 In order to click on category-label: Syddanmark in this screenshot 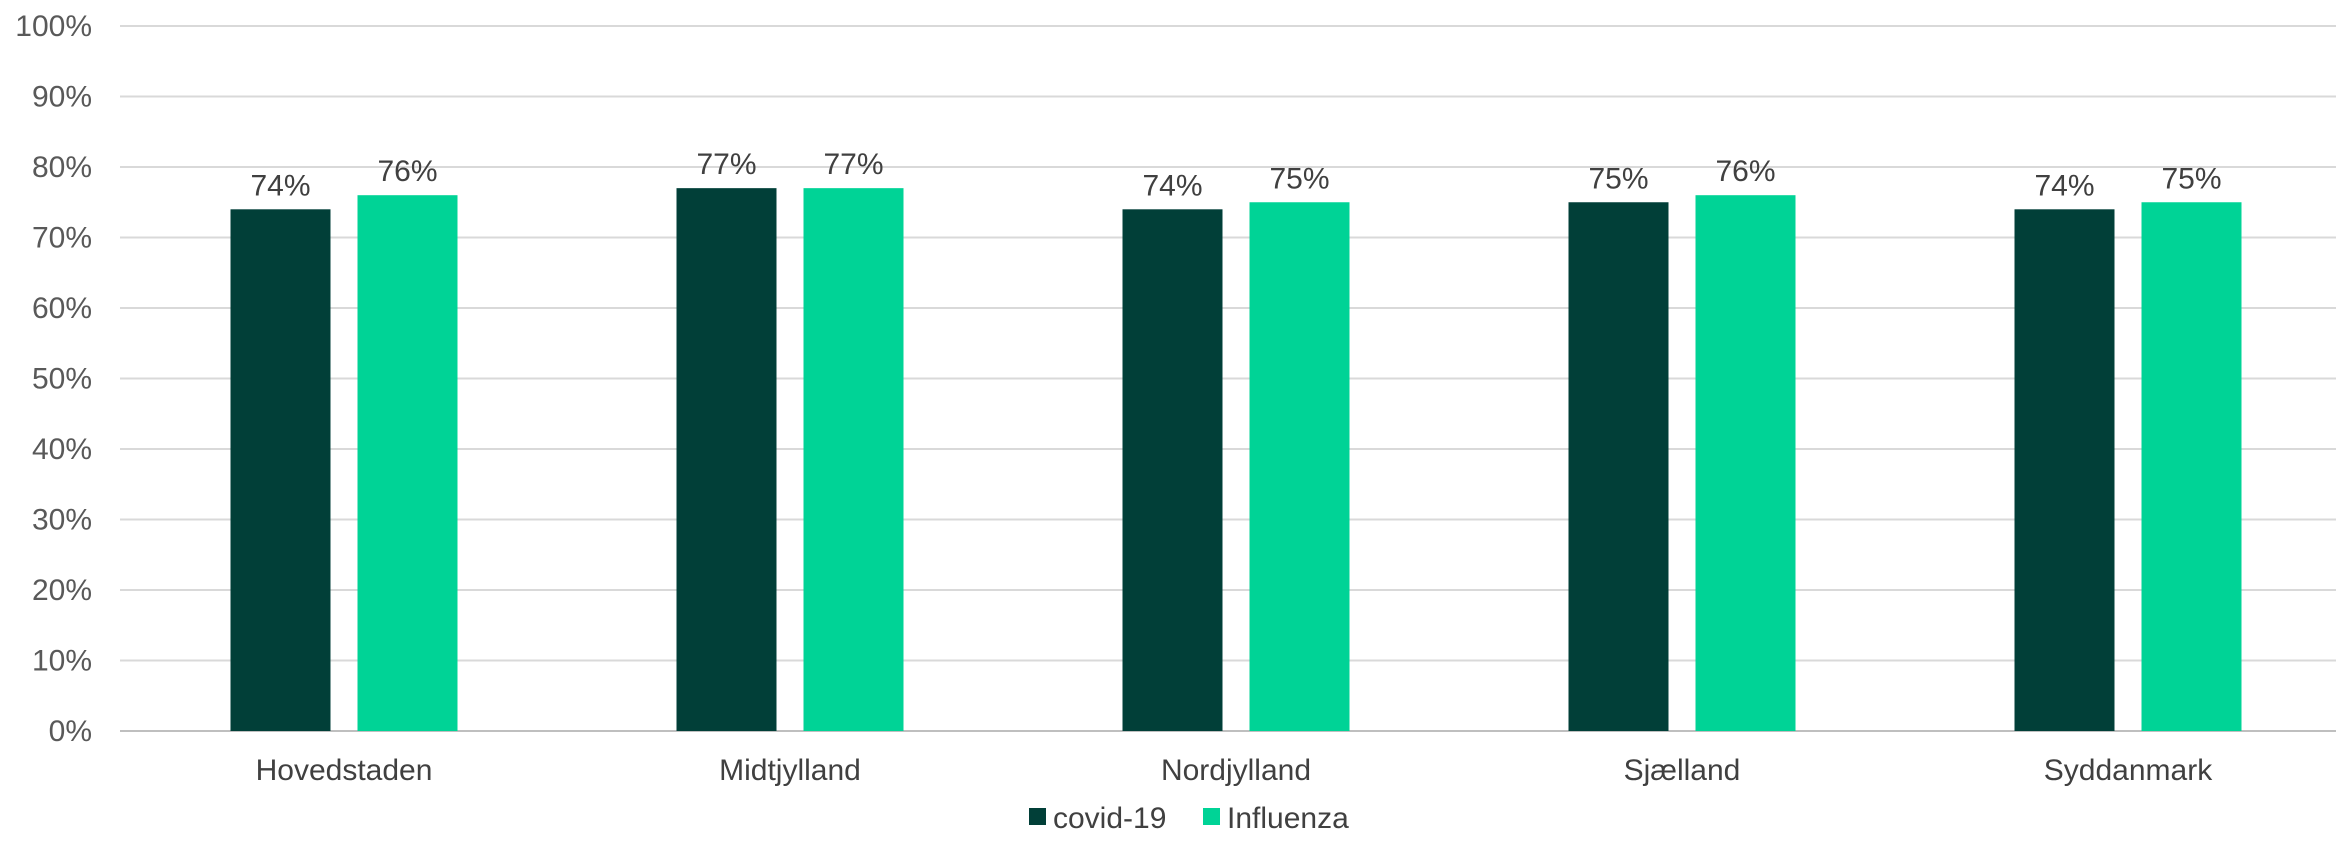, I will do `click(2128, 770)`.